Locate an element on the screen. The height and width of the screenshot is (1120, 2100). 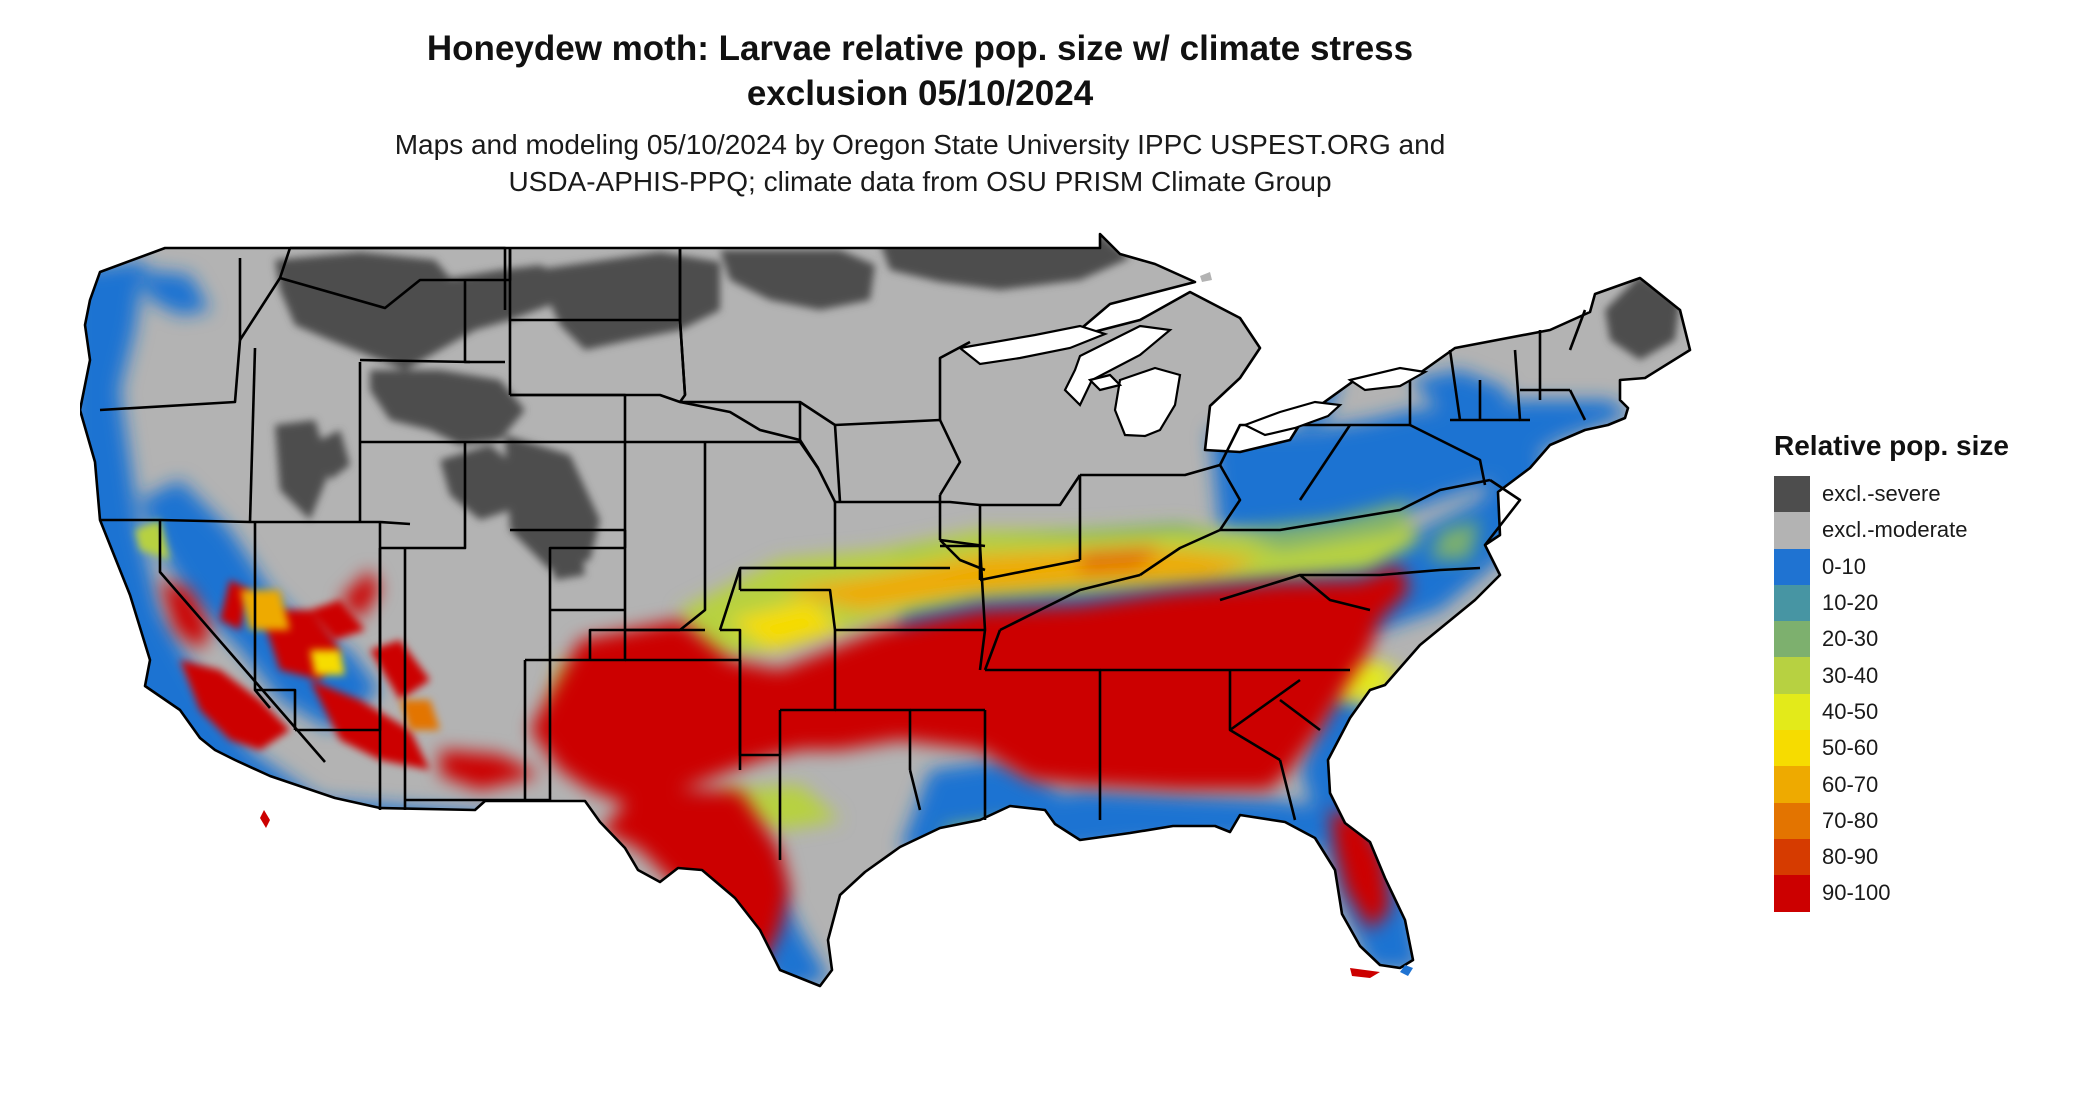
legend-label: 10-20 is located at coordinates (1850, 603).